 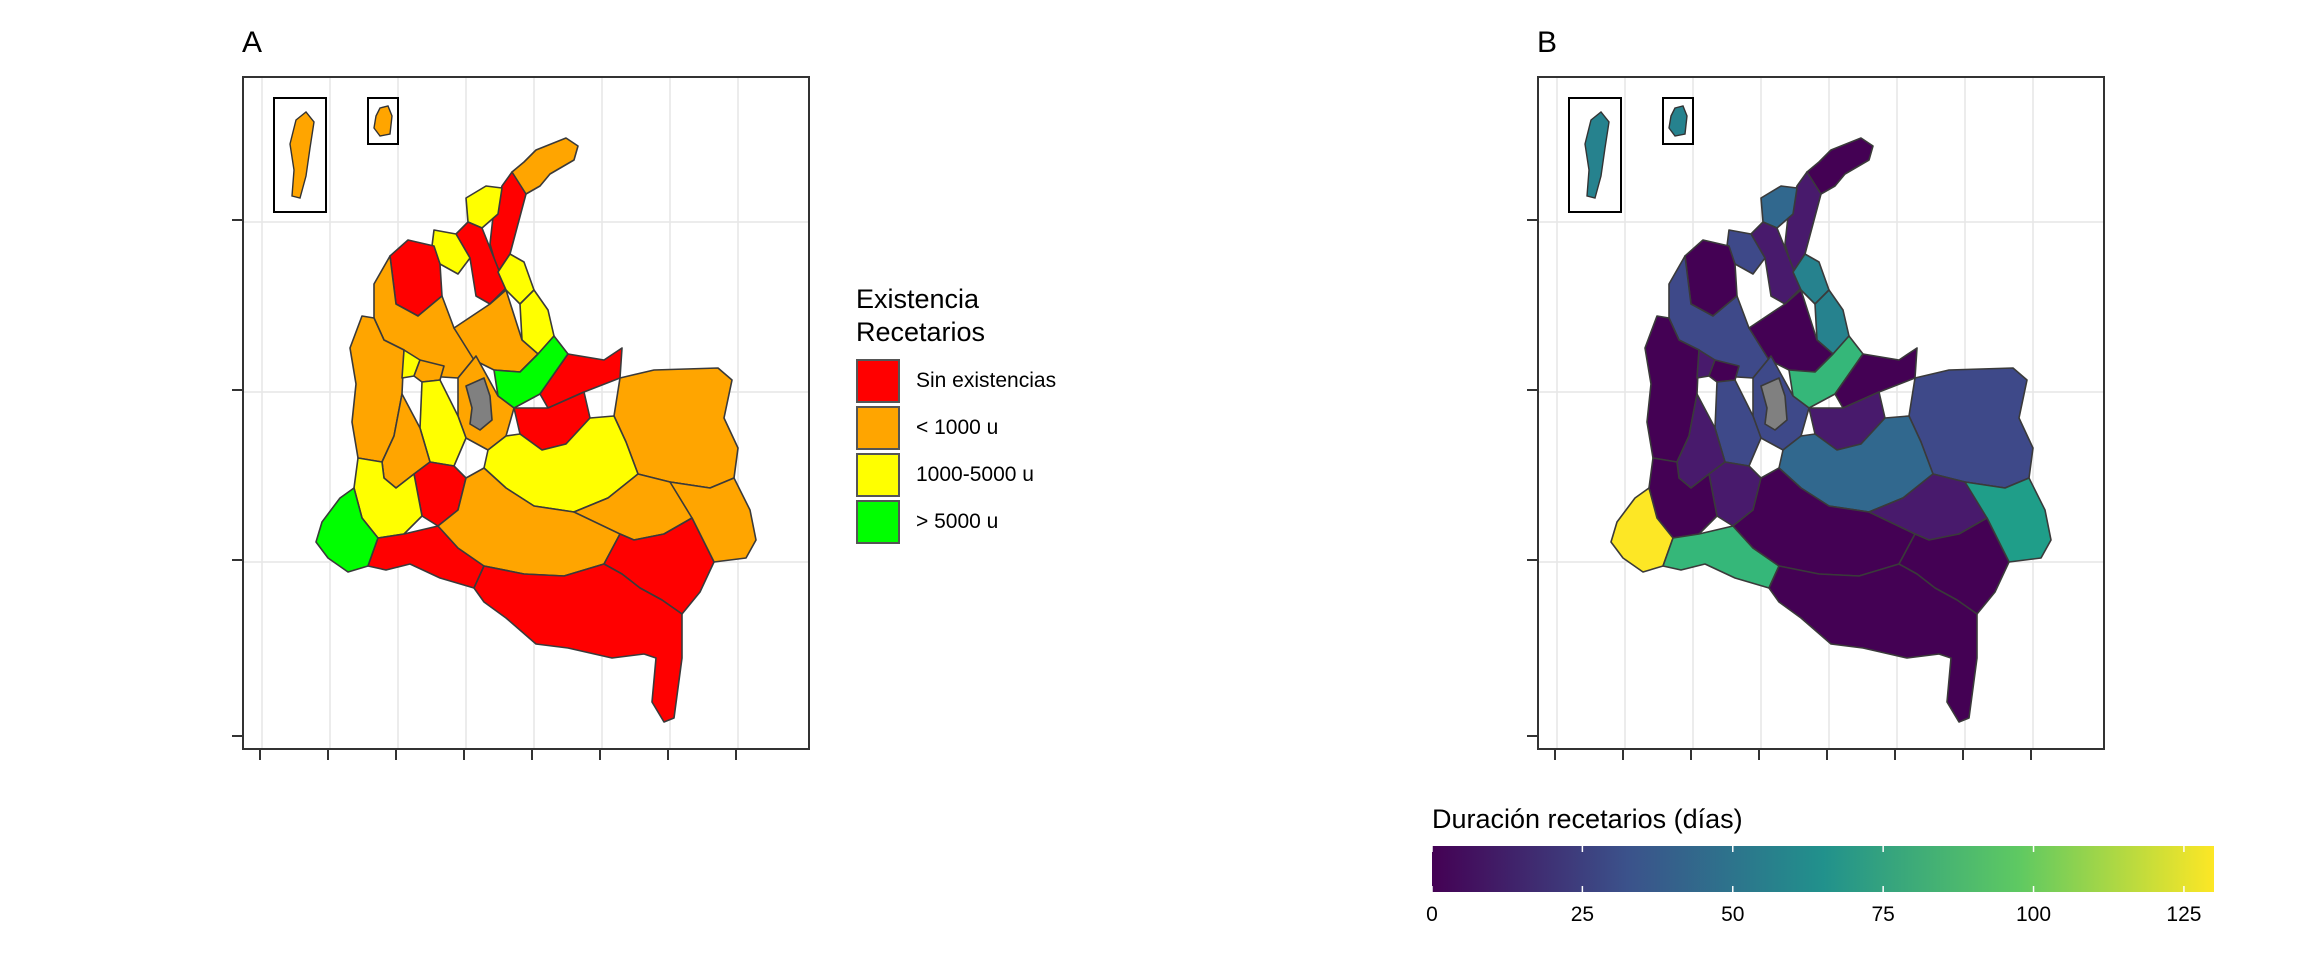 I want to click on legend-item-gt-5000: > 5000 u, so click(x=927, y=522).